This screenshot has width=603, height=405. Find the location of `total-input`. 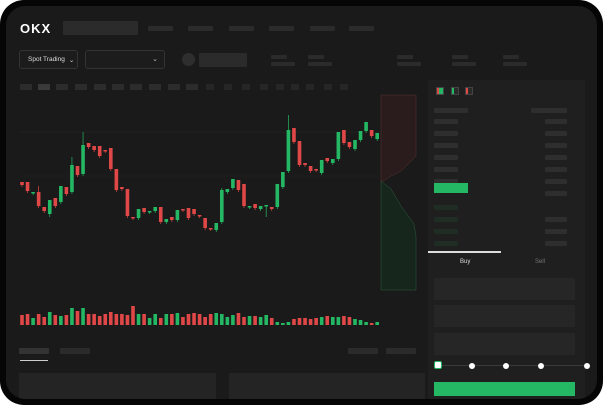

total-input is located at coordinates (504, 344).